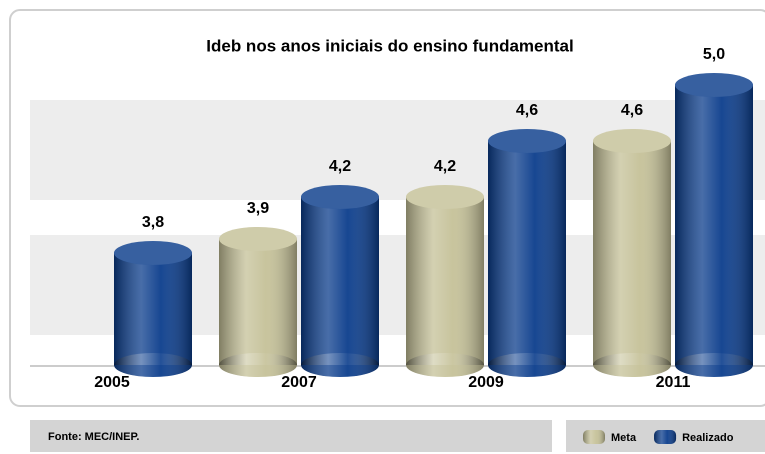 The height and width of the screenshot is (454, 765). Describe the element at coordinates (93, 437) in the screenshot. I see `source: Fonte: MEC/INEP.` at that location.